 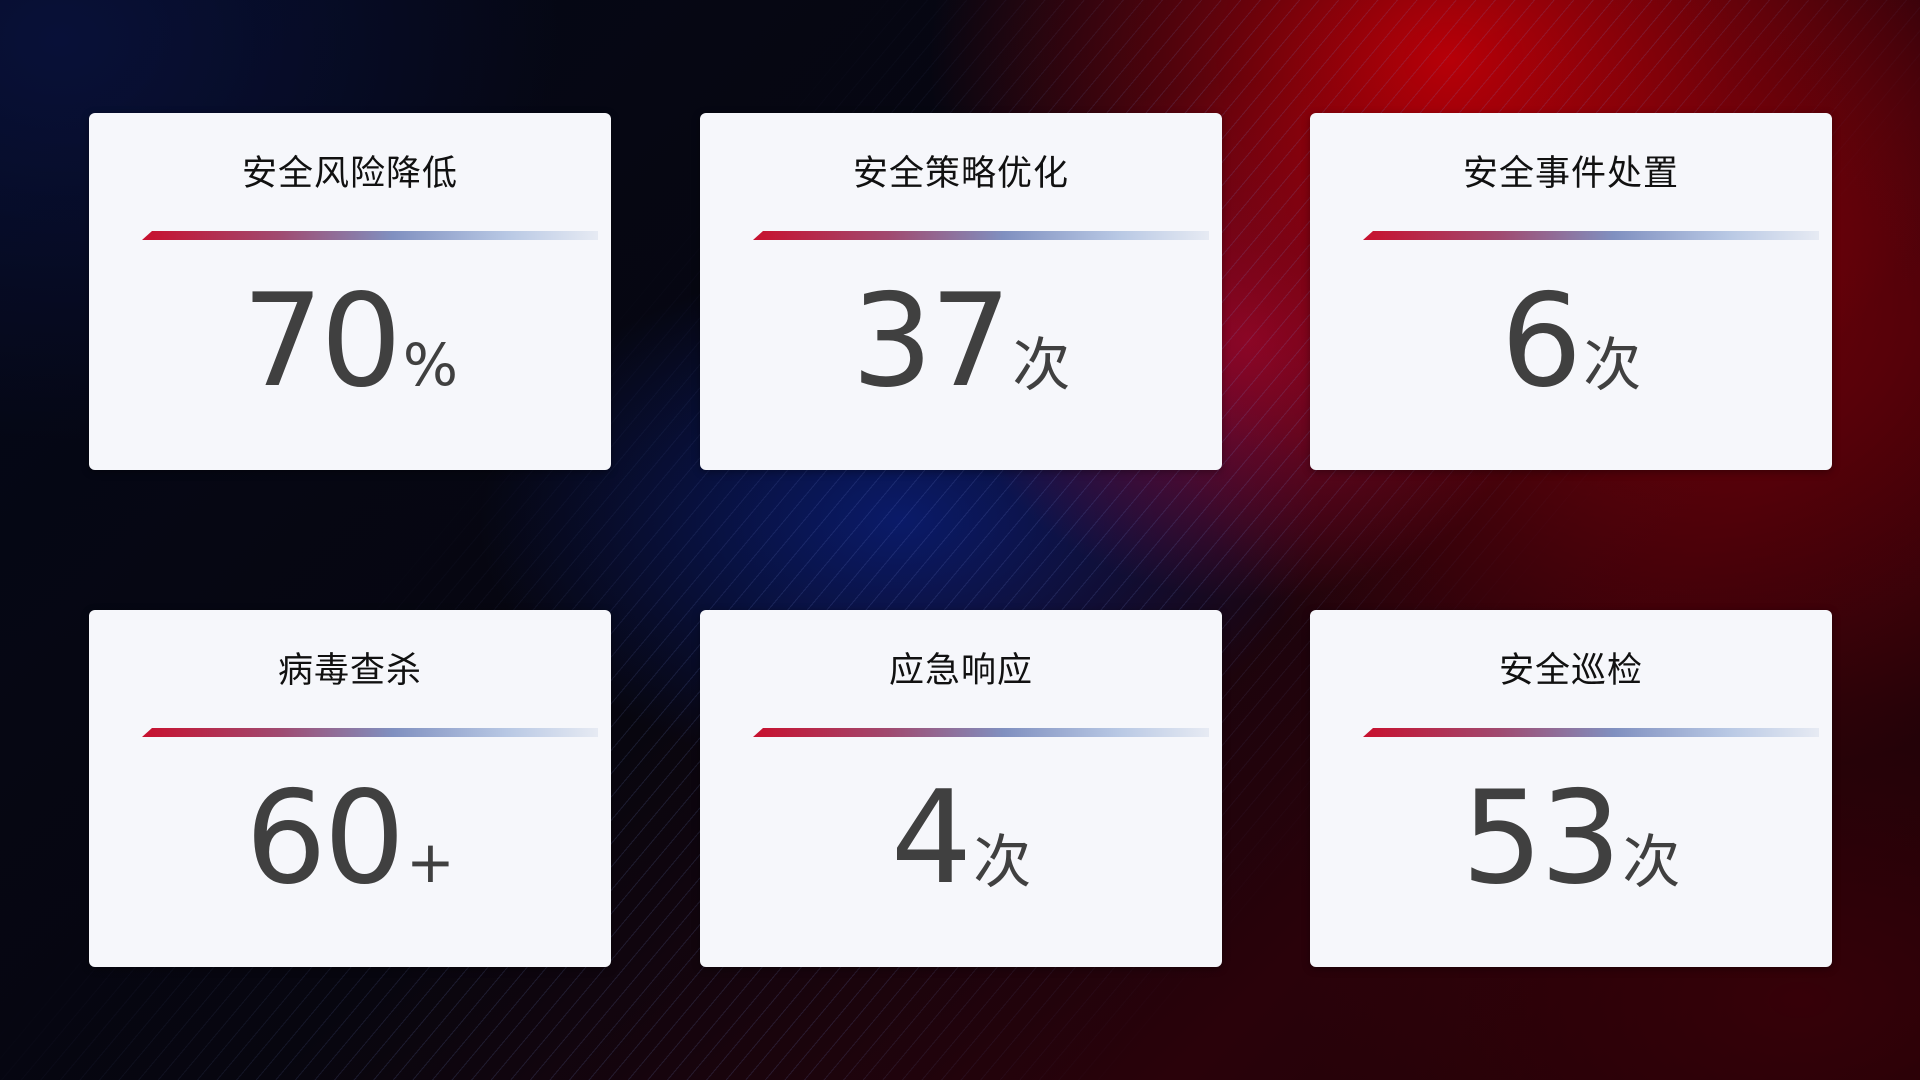 I want to click on value-number: 4, so click(x=931, y=838).